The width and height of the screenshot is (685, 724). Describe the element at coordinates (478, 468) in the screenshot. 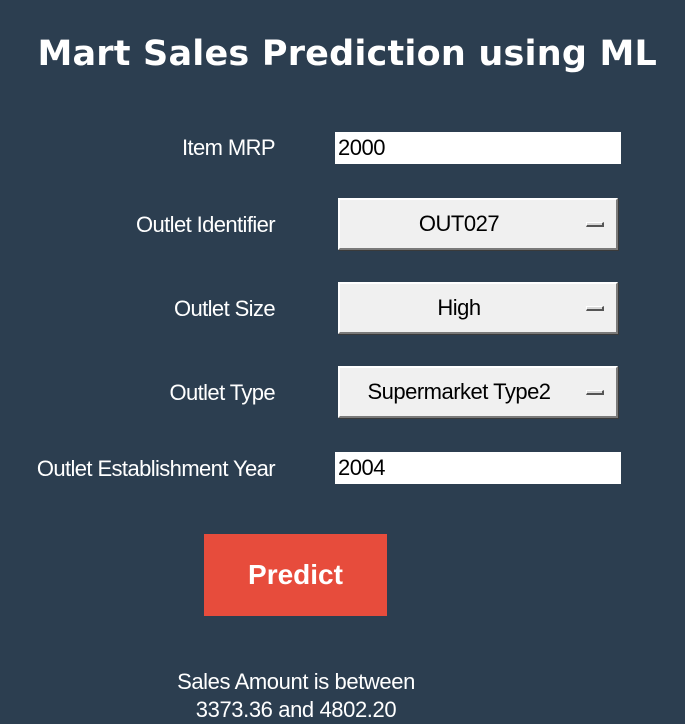

I see `establishment-year-input` at that location.